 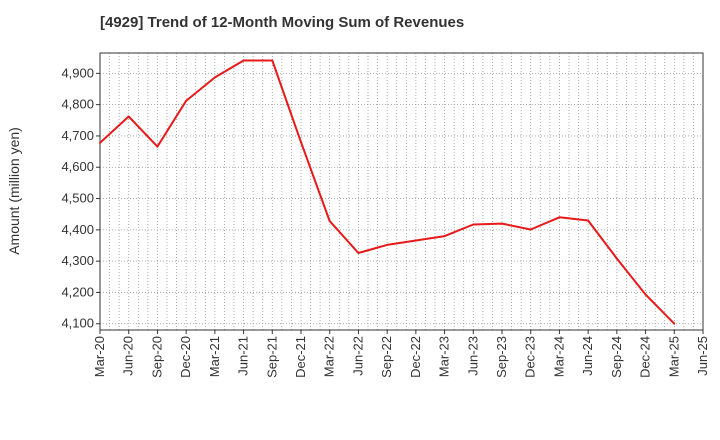 What do you see at coordinates (587, 356) in the screenshot?
I see `x-tick-label: Jun-24` at bounding box center [587, 356].